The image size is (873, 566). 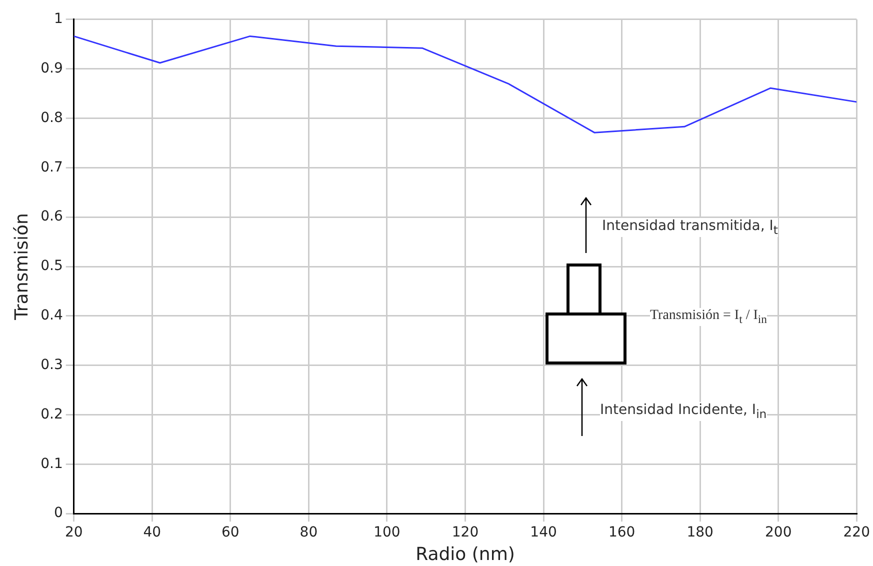 What do you see at coordinates (58, 513) in the screenshot?
I see `y-tick-label: 0` at bounding box center [58, 513].